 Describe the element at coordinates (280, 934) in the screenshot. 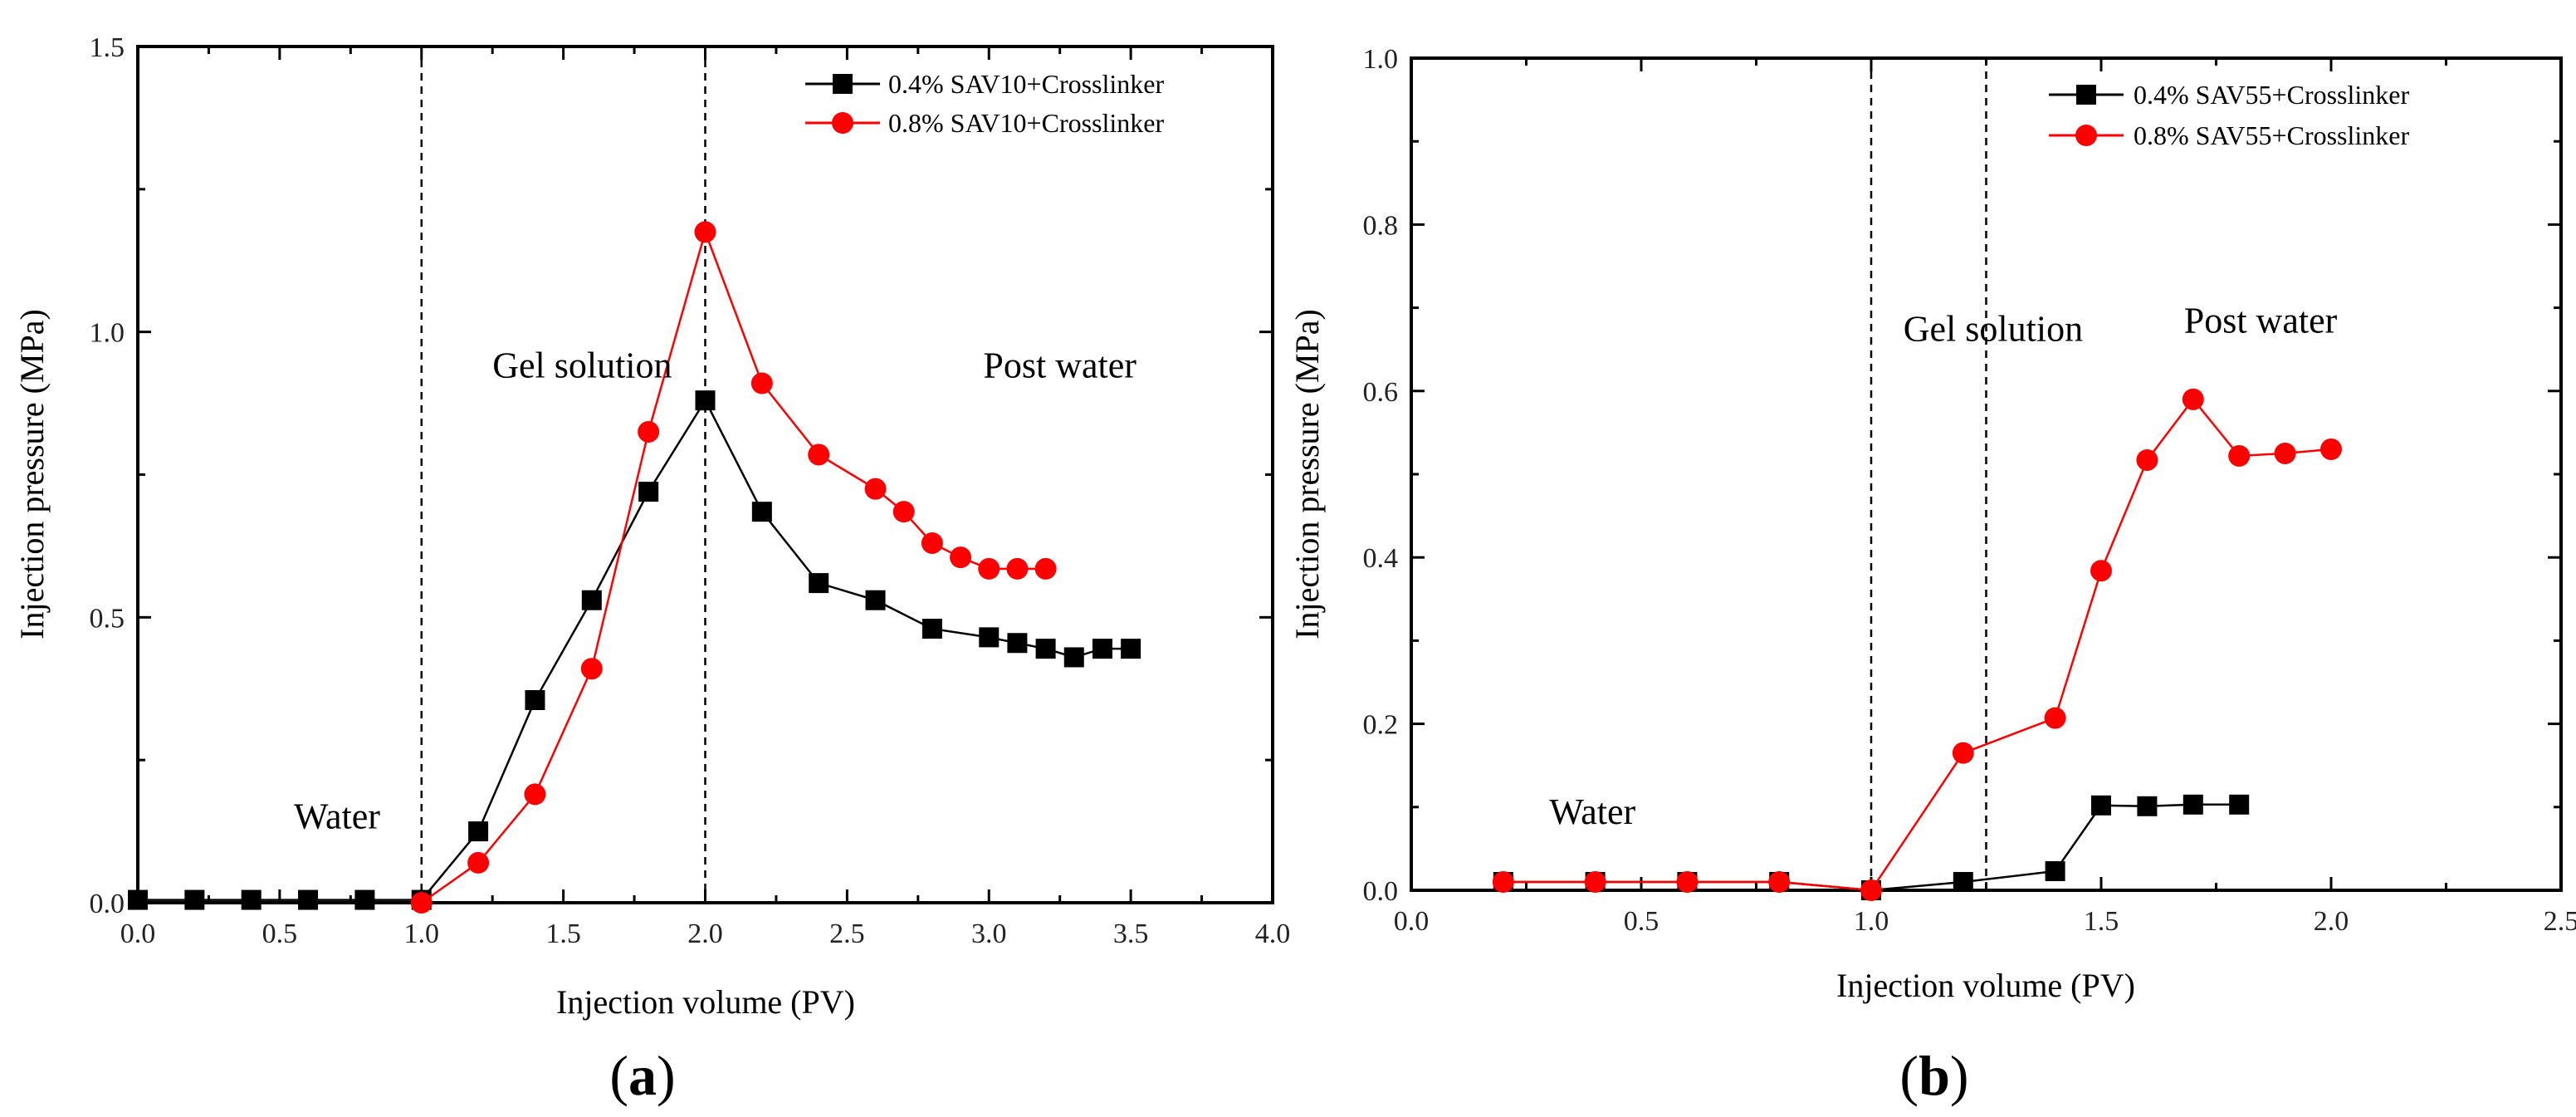

I see `x-tick-label-a: 0.5` at that location.